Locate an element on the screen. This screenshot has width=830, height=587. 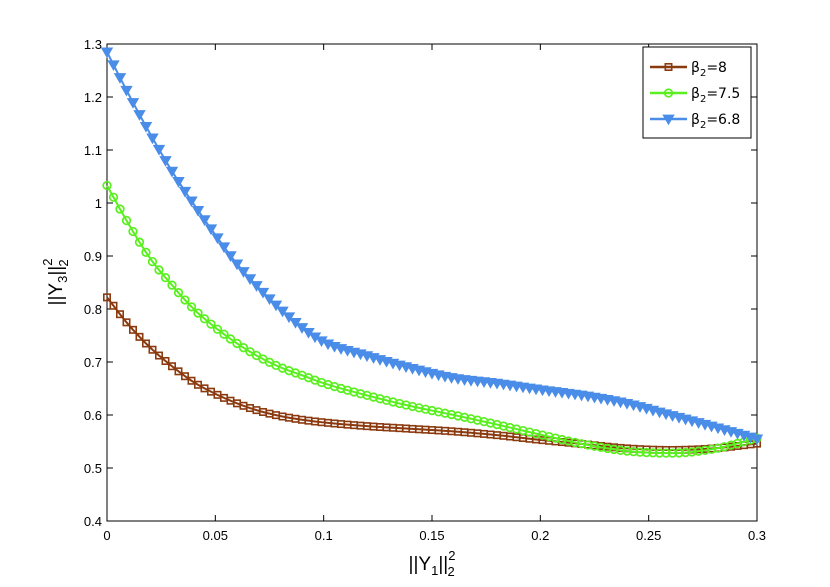
legend: β2=8 β2=7.5 β2=6.8 is located at coordinates (697, 92).